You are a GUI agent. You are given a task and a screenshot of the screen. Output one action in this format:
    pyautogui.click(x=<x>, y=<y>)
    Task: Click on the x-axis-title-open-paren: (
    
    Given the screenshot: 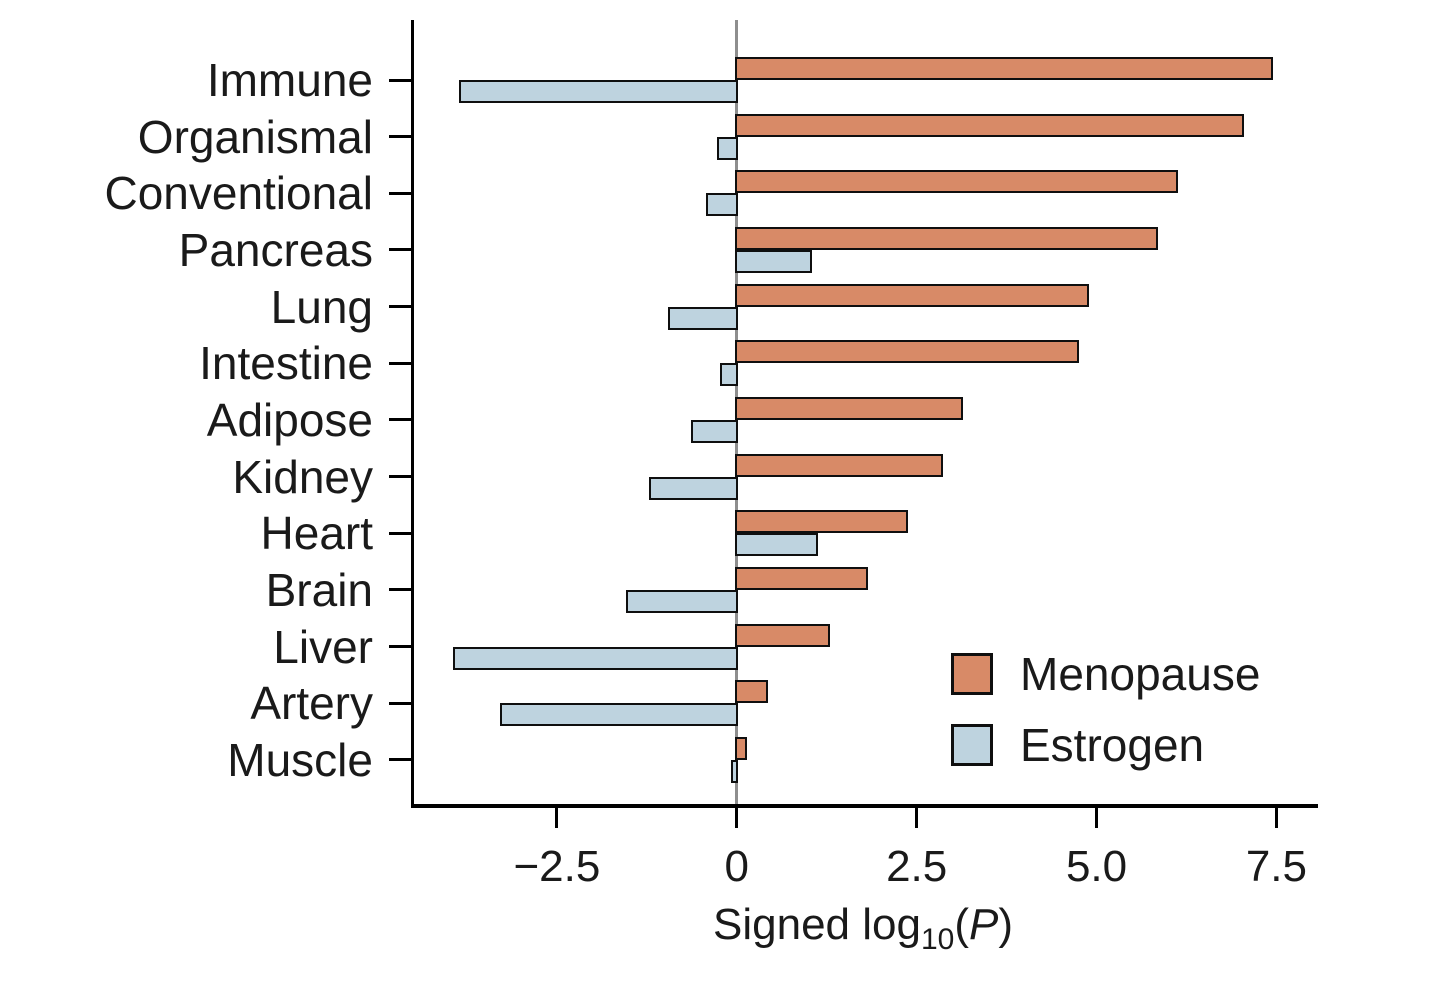 What is the action you would take?
    pyautogui.click(x=961, y=924)
    